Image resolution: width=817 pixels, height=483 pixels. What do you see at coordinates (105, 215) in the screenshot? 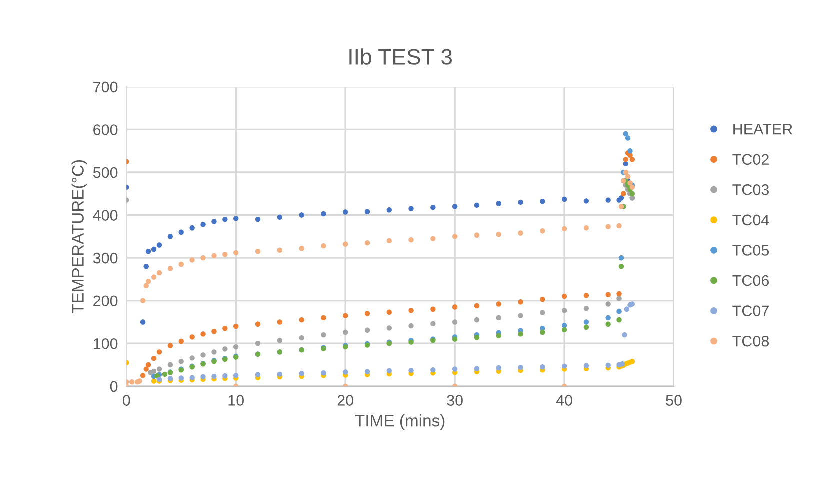
I see `y-tick-label: 400` at bounding box center [105, 215].